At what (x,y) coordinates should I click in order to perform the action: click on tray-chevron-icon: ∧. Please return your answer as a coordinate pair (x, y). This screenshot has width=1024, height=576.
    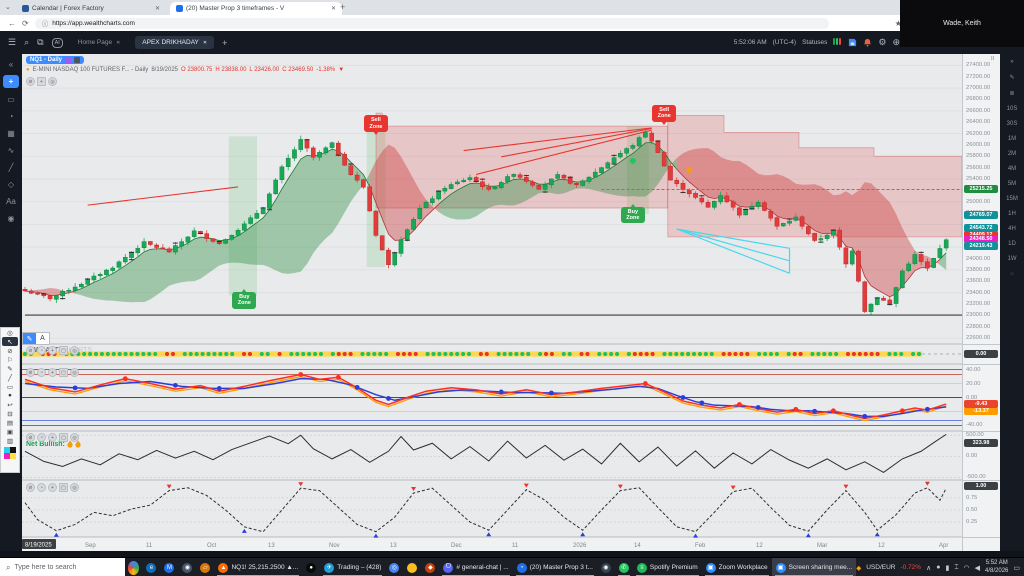
    Looking at the image, I should click on (929, 568).